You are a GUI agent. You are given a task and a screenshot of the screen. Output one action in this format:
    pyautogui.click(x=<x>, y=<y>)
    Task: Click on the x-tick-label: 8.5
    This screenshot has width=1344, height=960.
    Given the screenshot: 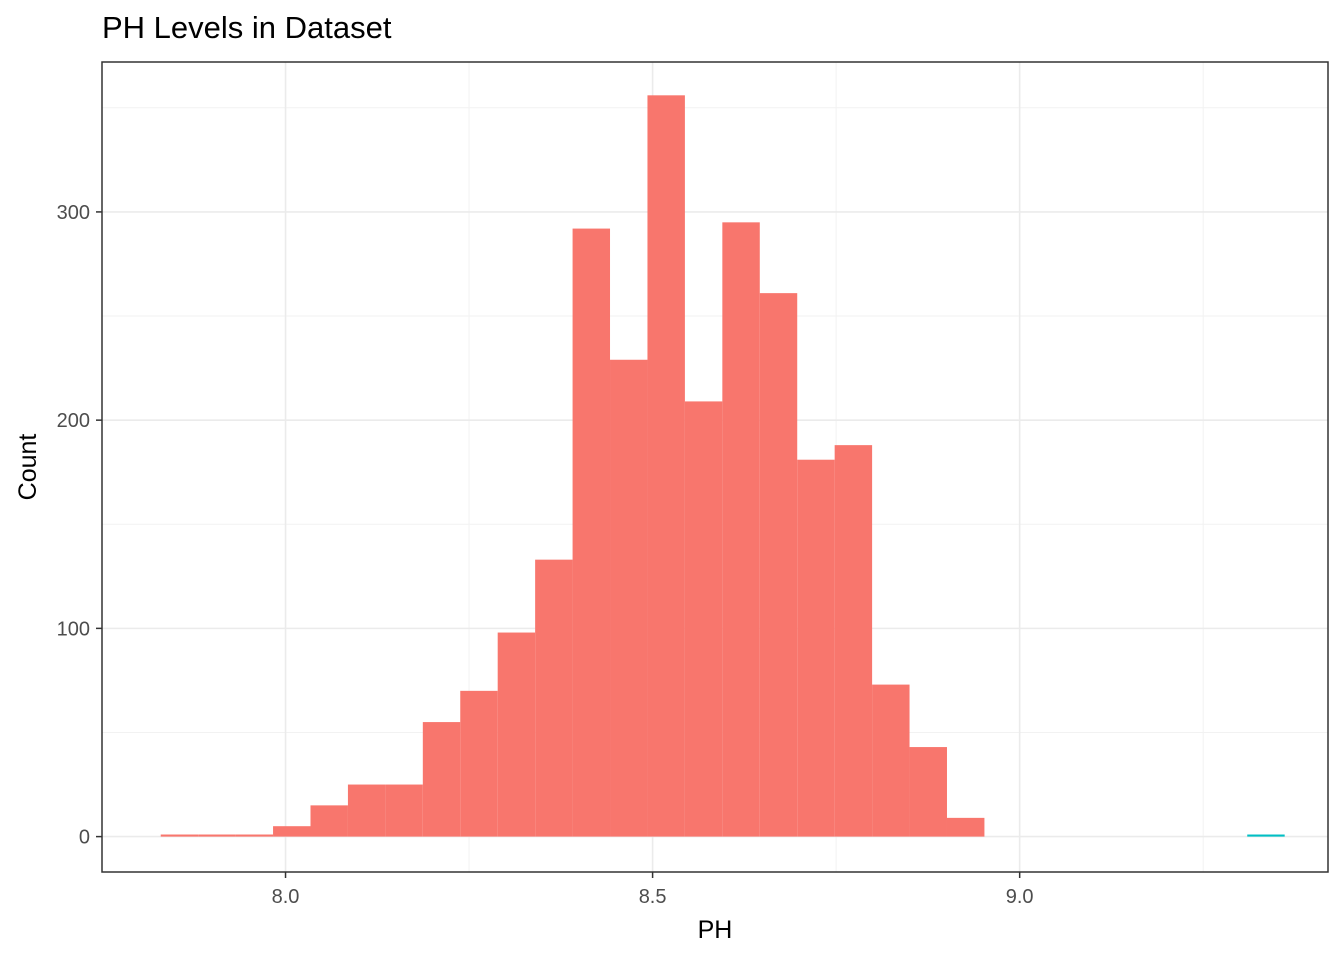 What is the action you would take?
    pyautogui.click(x=653, y=897)
    